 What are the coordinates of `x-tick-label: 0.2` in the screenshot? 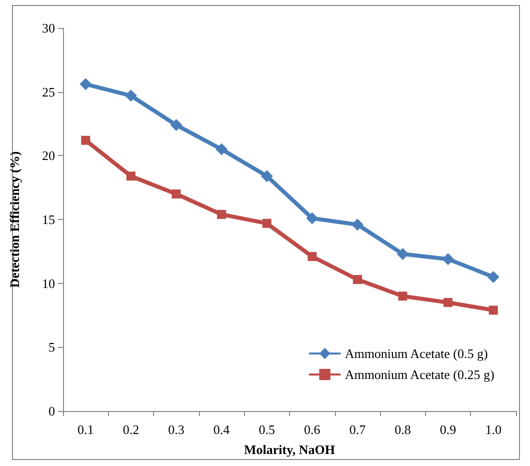 It's located at (131, 429).